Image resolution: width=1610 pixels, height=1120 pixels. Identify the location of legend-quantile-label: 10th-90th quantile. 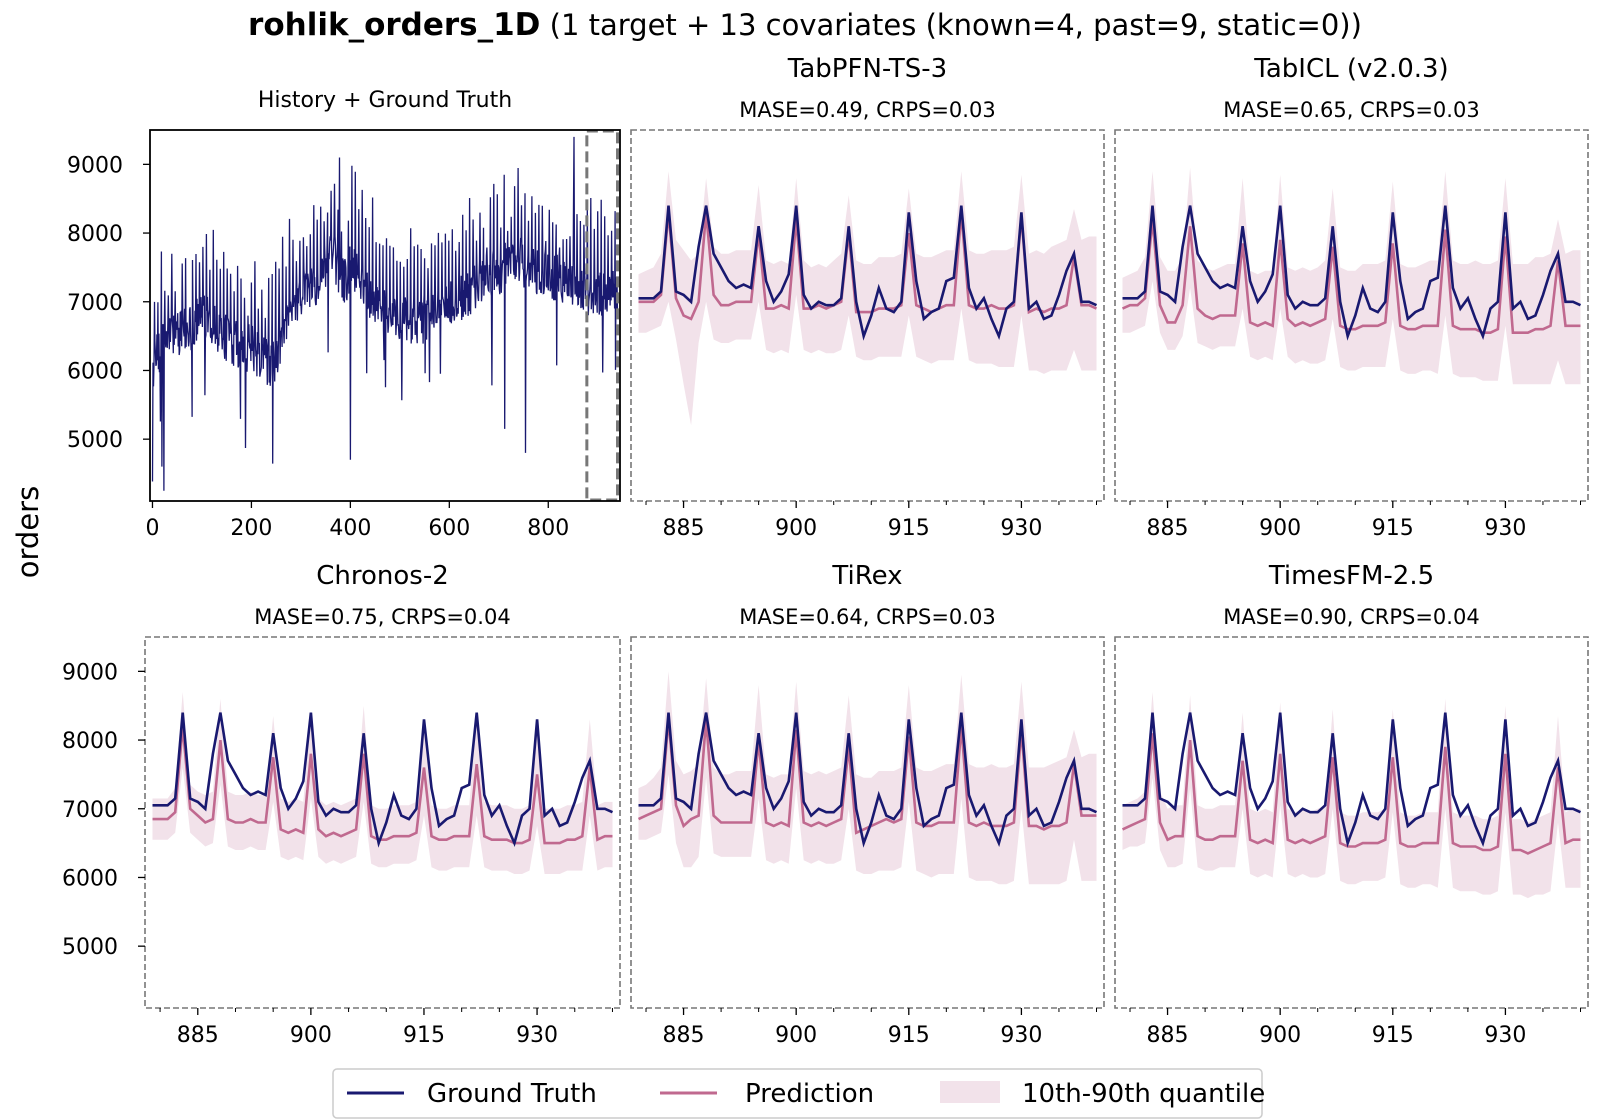
(1143, 1094).